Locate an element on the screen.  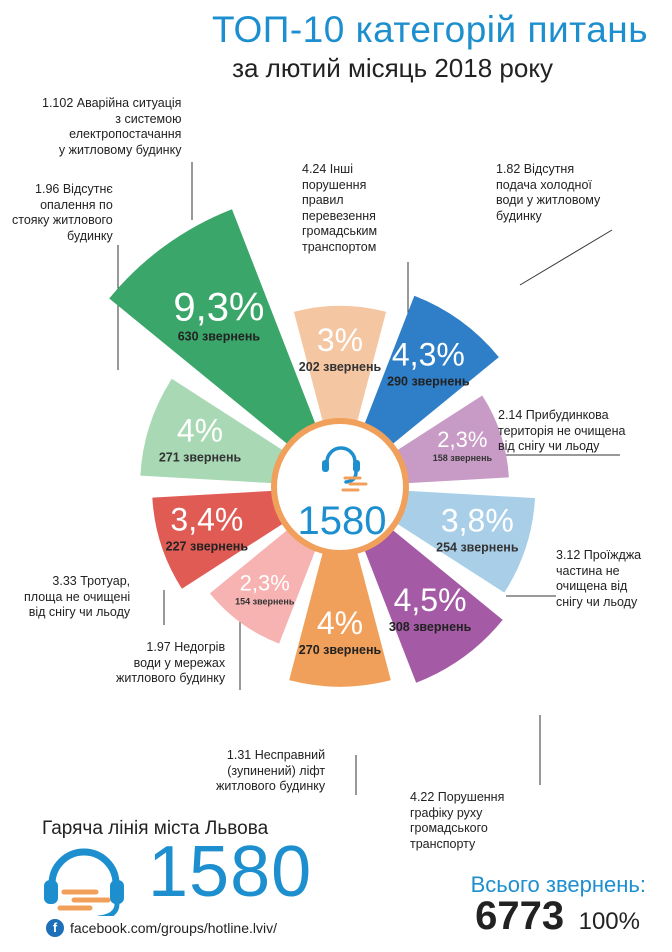
footer-hotline-title: Гаряча лінія міста Львова is located at coordinates (155, 828).